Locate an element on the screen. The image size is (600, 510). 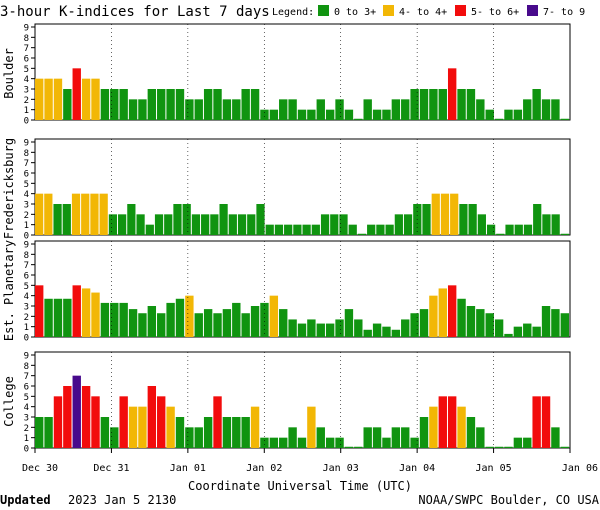
panel-label: College is located at coordinates (9, 401).